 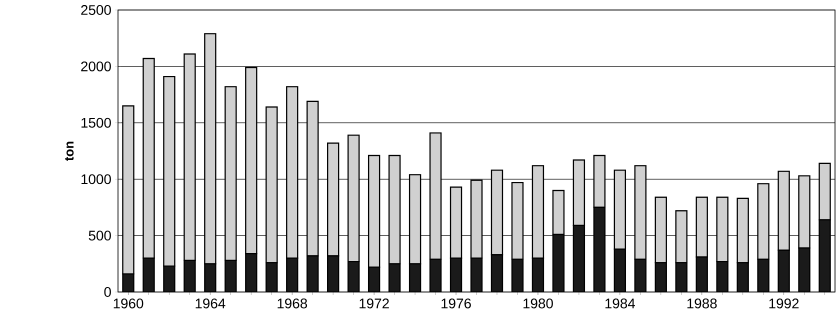 I want to click on y-tick-label: 2500, so click(x=96, y=10).